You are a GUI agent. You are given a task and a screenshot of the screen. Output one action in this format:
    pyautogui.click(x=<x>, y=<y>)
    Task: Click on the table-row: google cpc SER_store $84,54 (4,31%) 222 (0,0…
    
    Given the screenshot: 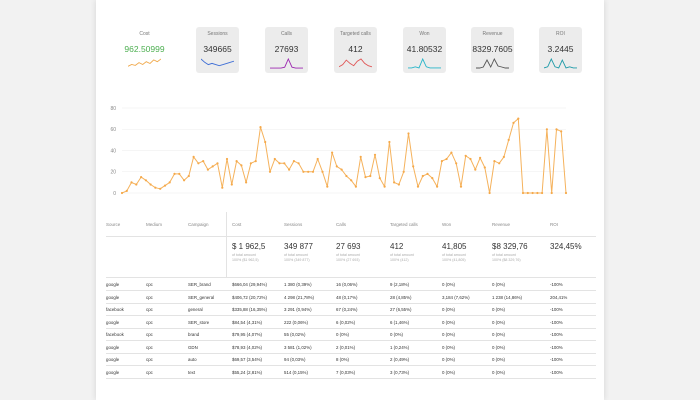 What is the action you would take?
    pyautogui.click(x=351, y=322)
    